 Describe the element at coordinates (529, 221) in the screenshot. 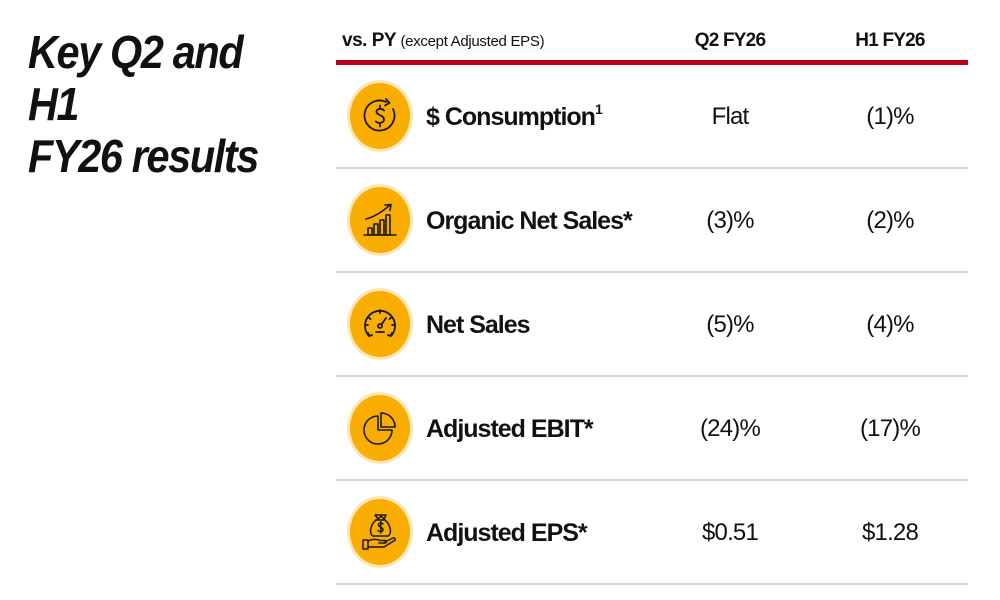

I see `metric-name: Organic Net Sales*` at that location.